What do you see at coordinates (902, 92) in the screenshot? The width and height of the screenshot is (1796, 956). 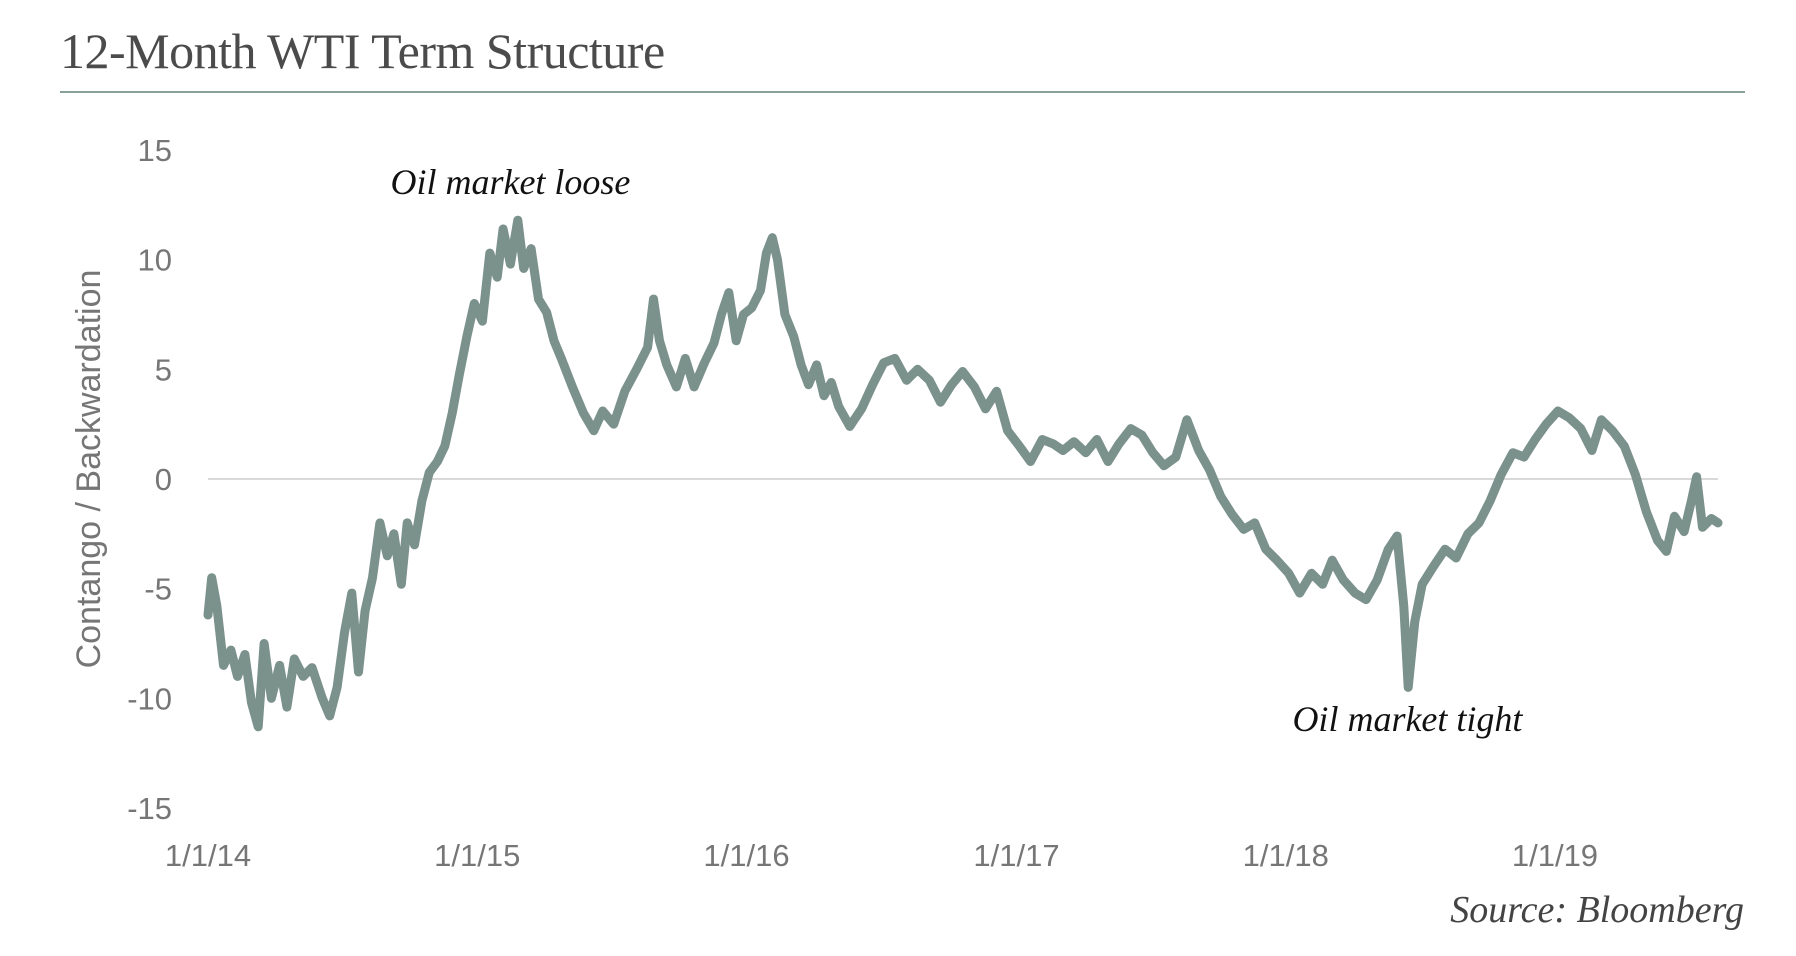 I see `title-divider` at bounding box center [902, 92].